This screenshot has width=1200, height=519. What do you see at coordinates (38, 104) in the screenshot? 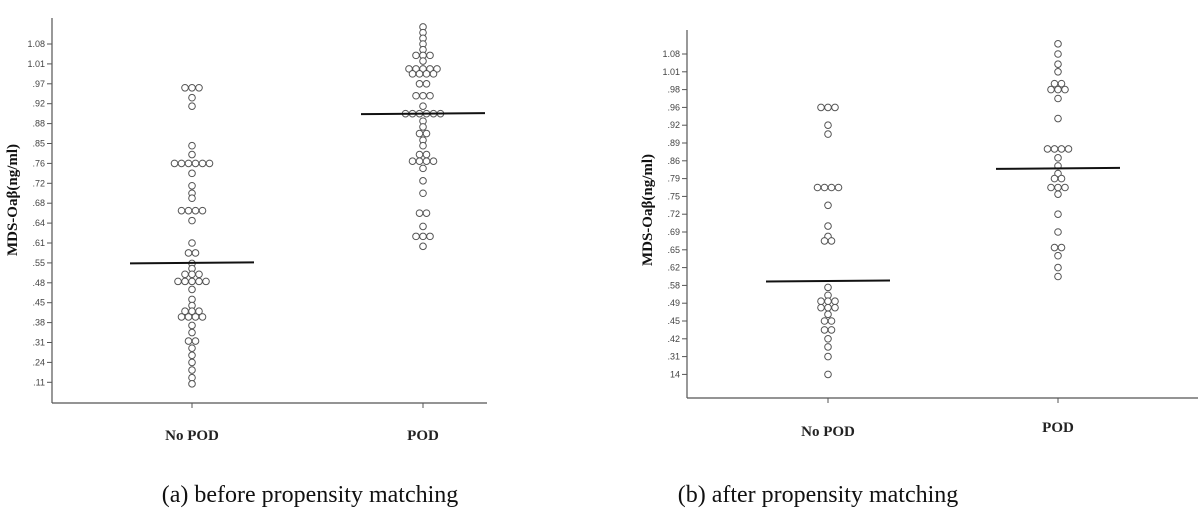
I see `y-tick-label: .92` at bounding box center [38, 104].